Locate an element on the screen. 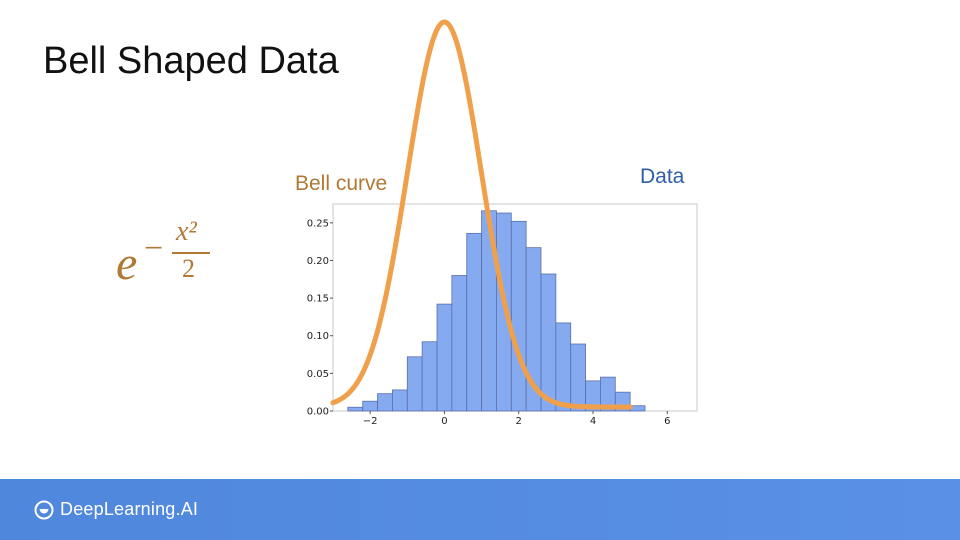  footer-bar: DeepLearning.AI is located at coordinates (480, 509).